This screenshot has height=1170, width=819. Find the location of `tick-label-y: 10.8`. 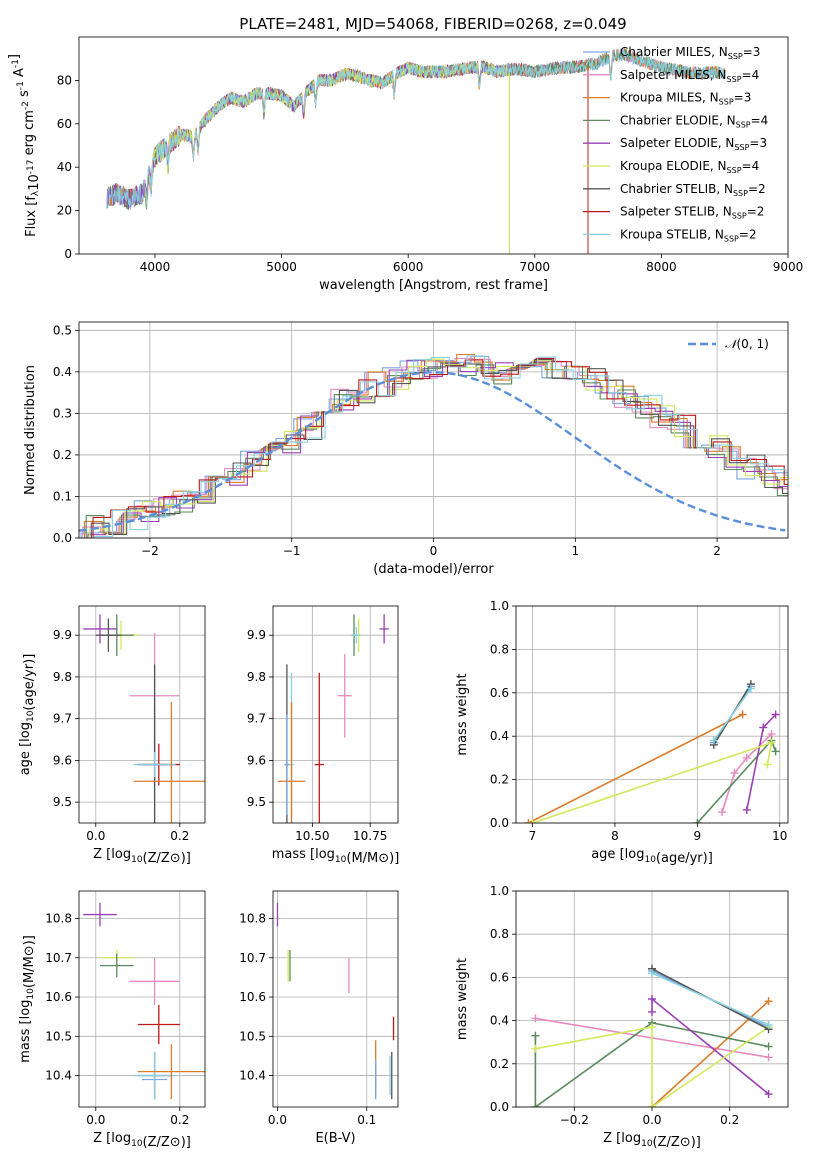

tick-label-y: 10.8 is located at coordinates (252, 918).